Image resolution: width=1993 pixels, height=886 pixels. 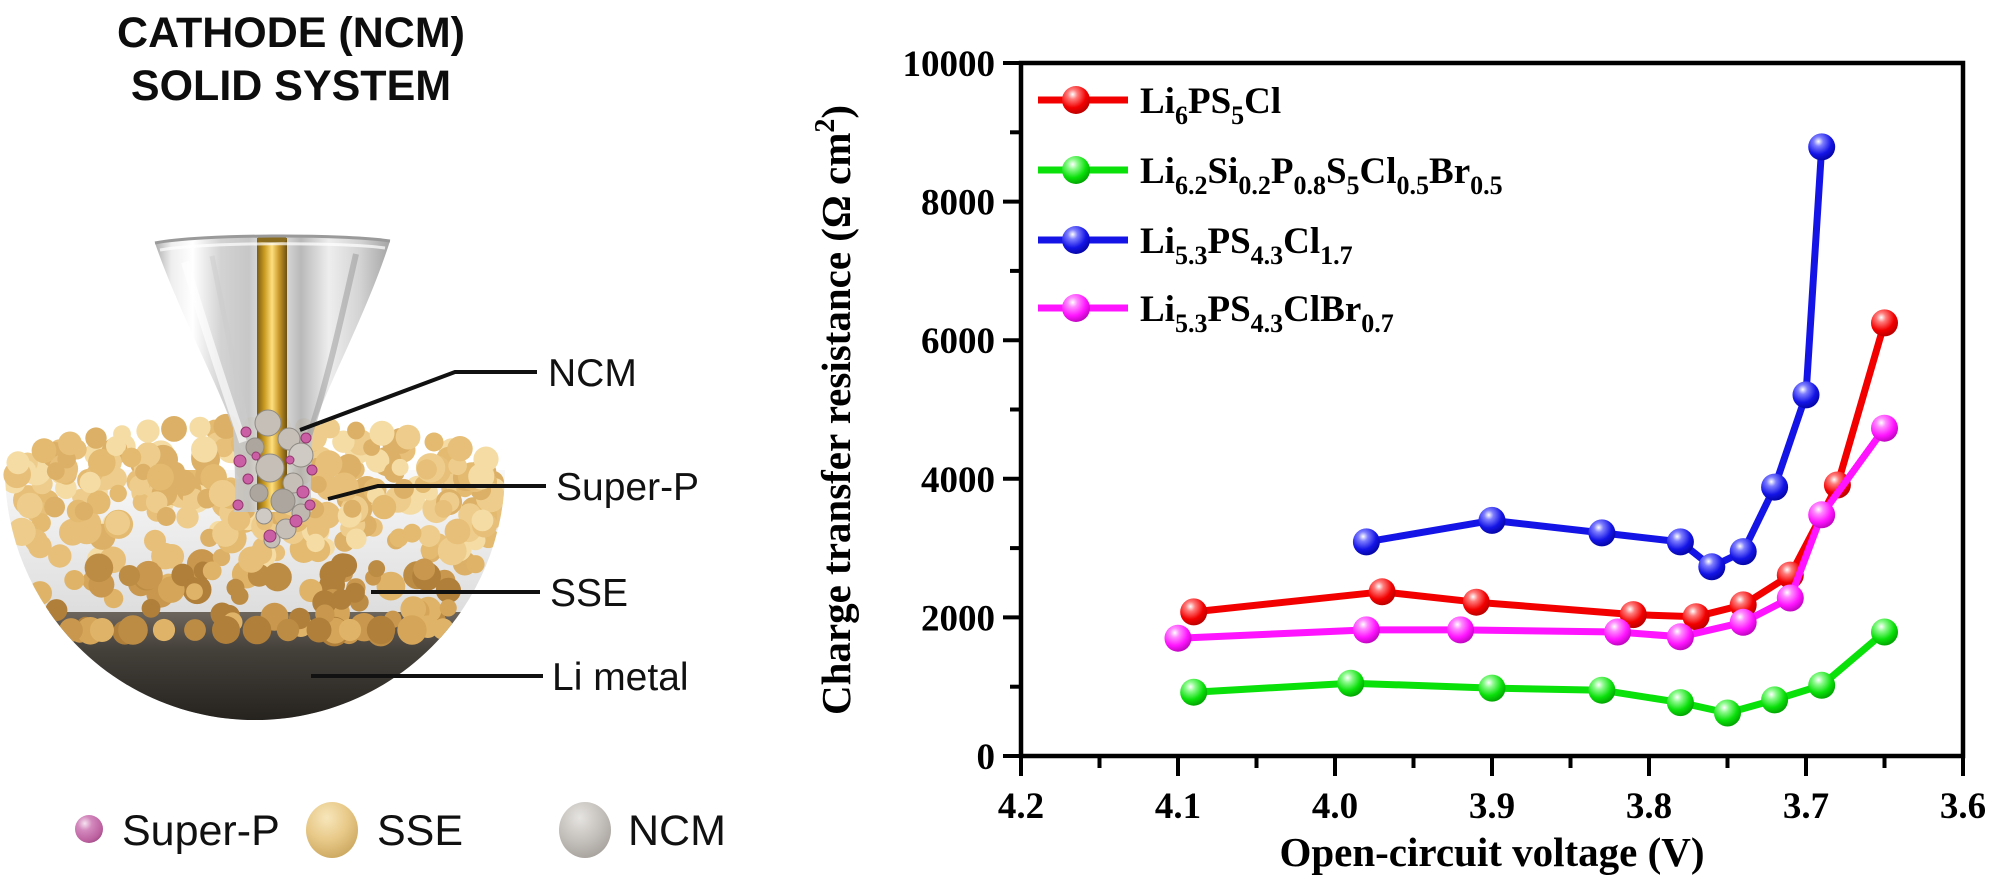 What do you see at coordinates (1335, 806) in the screenshot?
I see `x-tick-label: 4.0` at bounding box center [1335, 806].